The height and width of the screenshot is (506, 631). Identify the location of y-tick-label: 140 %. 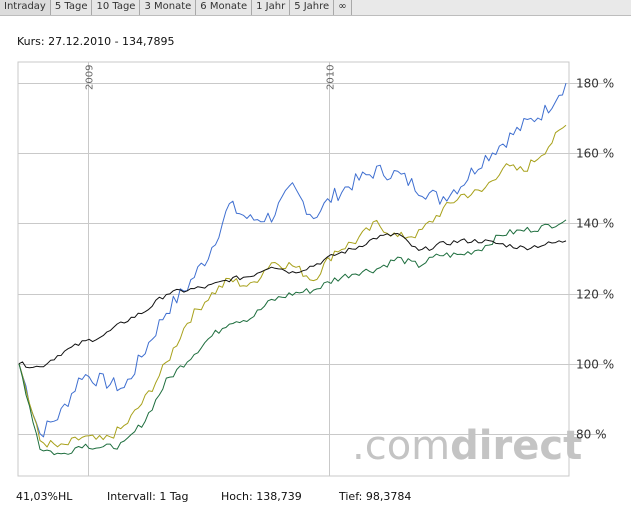
(595, 224).